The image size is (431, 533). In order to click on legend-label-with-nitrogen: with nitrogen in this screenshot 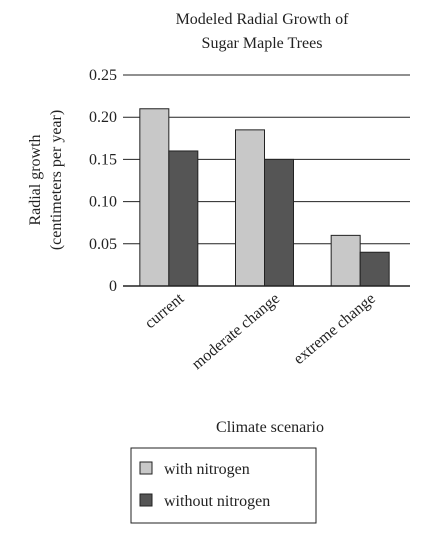, I will do `click(207, 469)`.